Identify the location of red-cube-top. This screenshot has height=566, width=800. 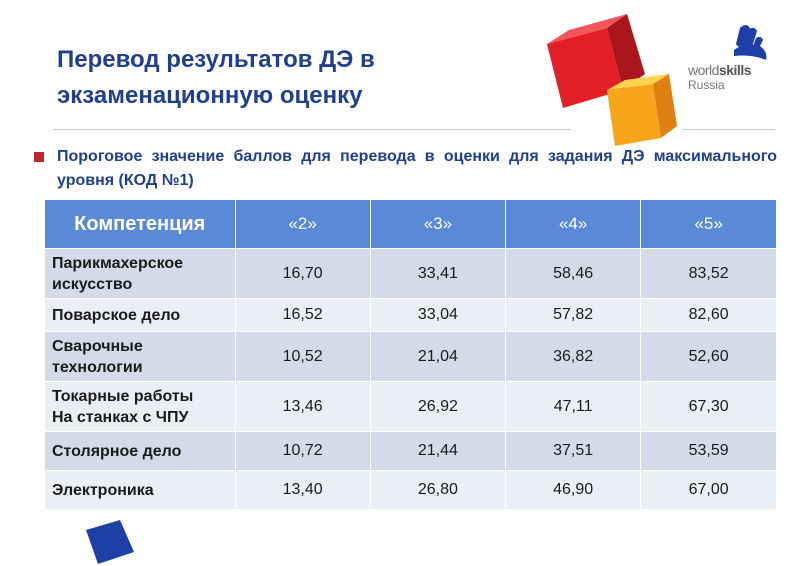
(587, 29).